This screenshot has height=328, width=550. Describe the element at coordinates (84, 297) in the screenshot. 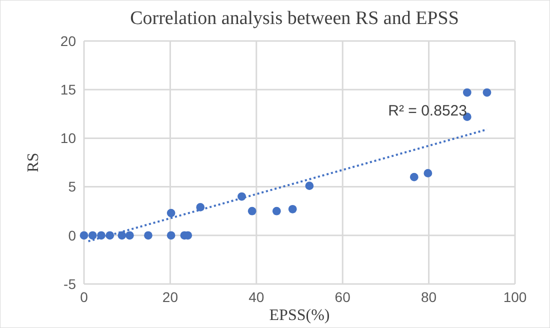

I see `x-tick-label: 0` at that location.